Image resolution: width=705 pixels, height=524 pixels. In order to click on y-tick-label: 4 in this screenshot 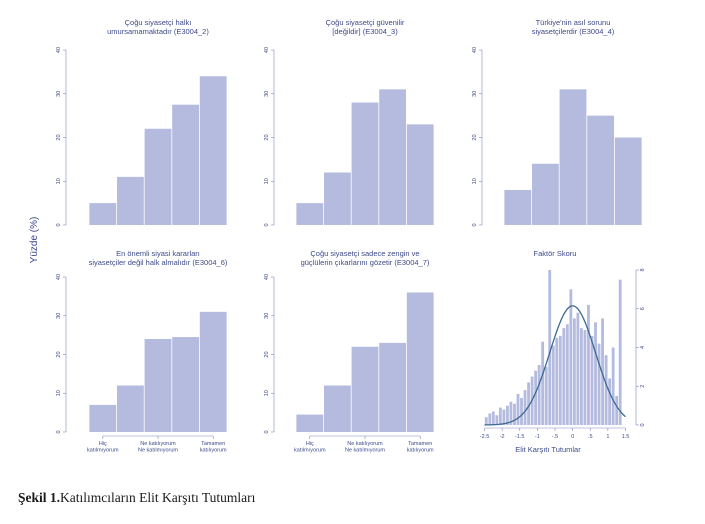, I will do `click(643, 347)`.